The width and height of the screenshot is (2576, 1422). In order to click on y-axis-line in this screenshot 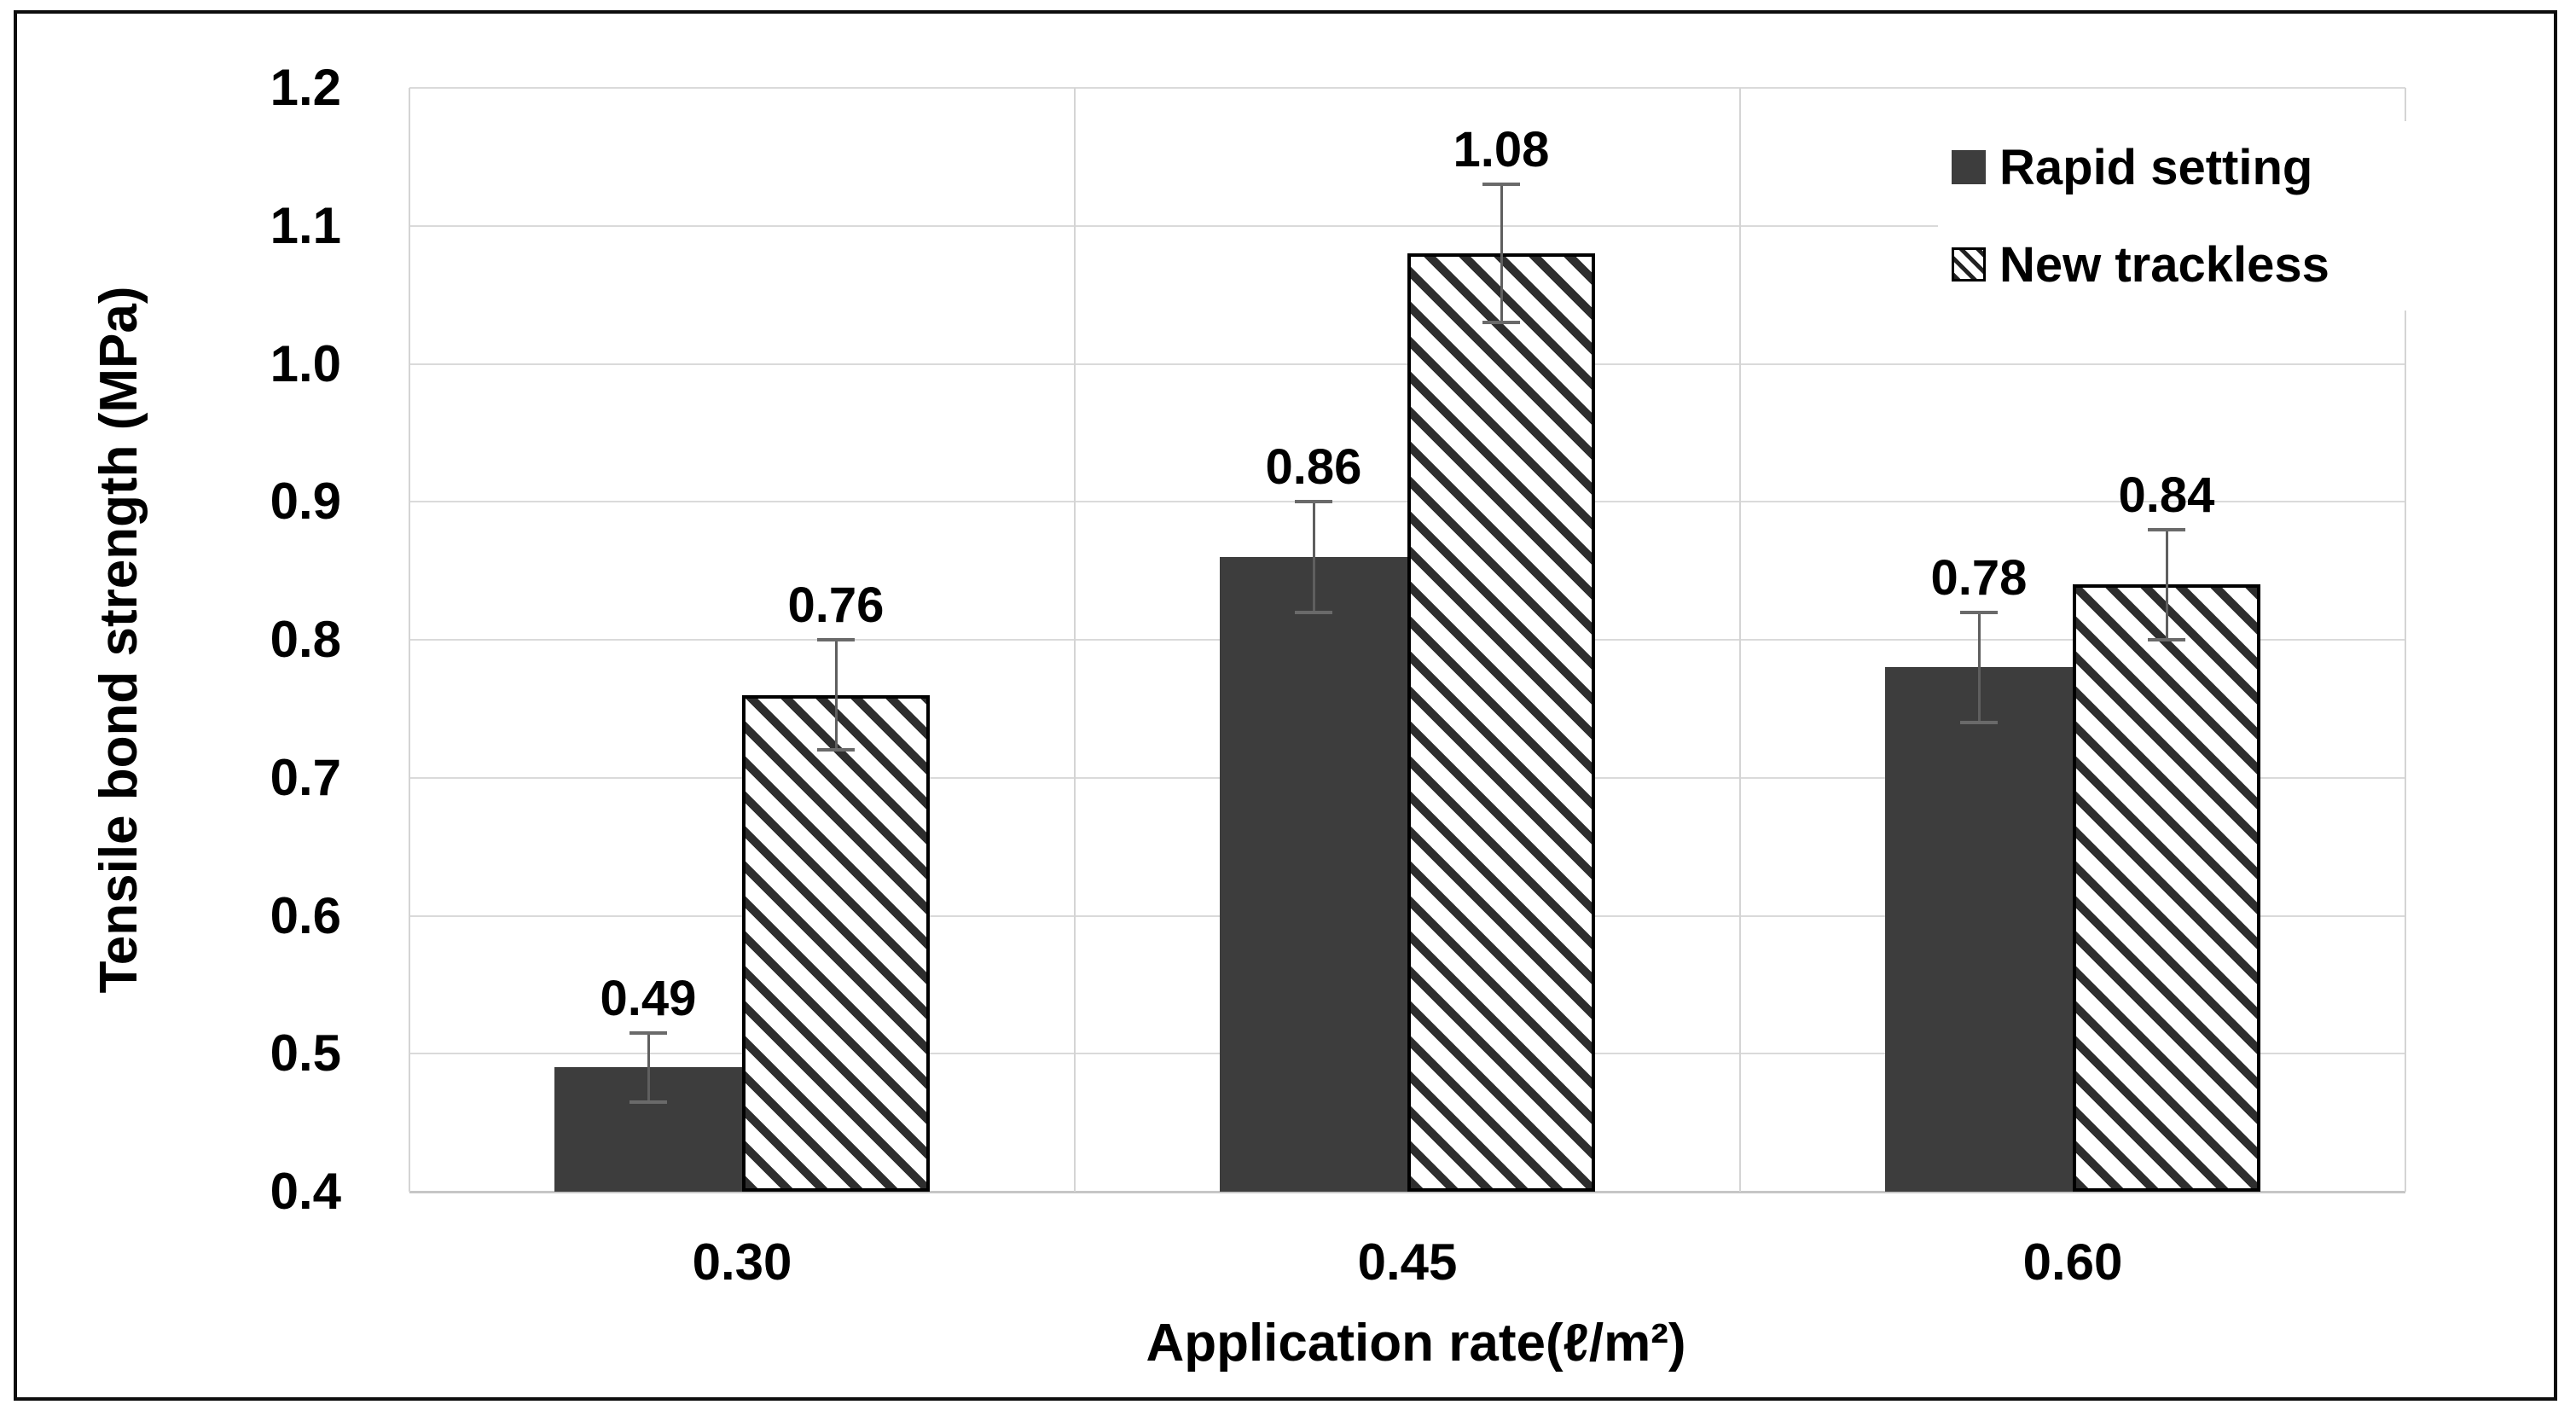, I will do `click(409, 640)`.